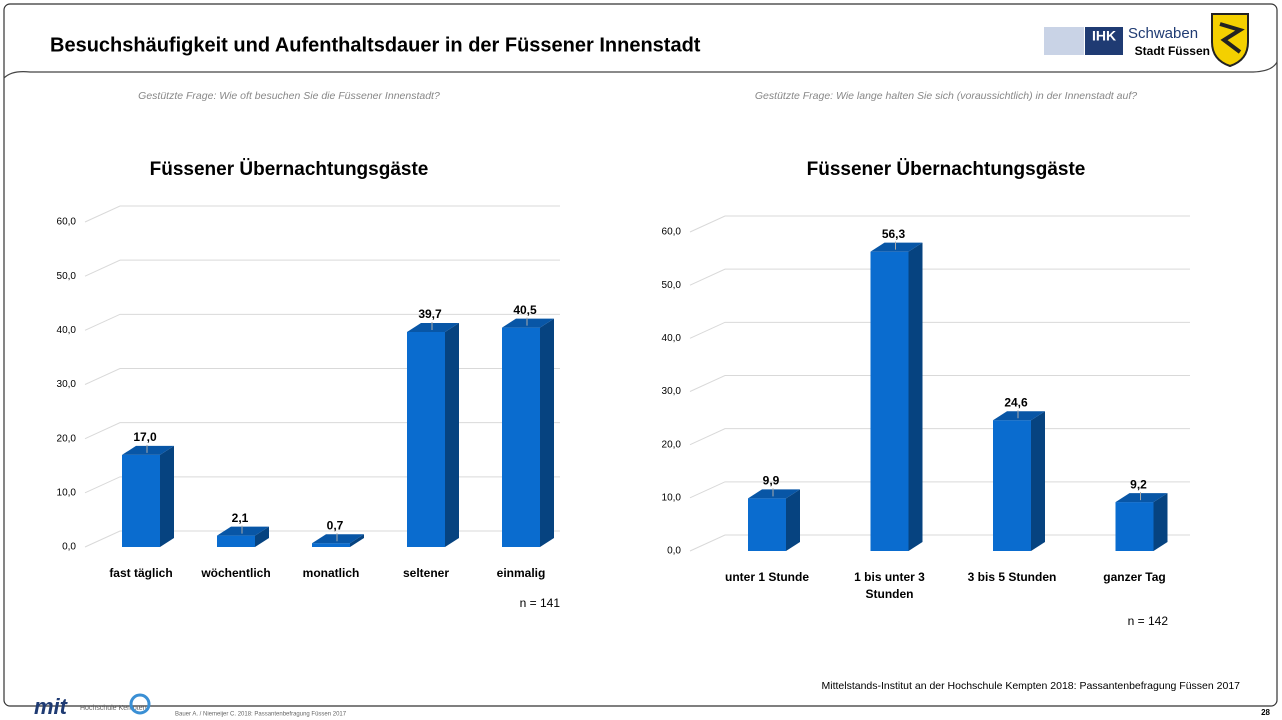  What do you see at coordinates (113, 708) in the screenshot?
I see `logo-hs: Hochschule Kempten` at bounding box center [113, 708].